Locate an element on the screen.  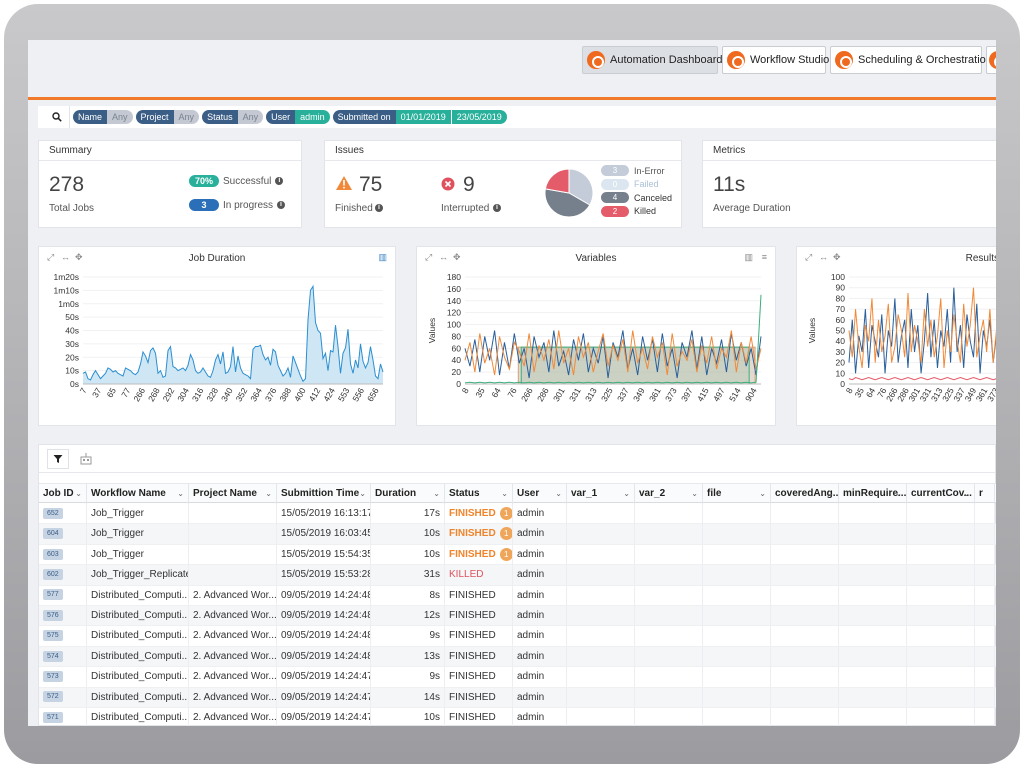
job-id-badge: 575 is located at coordinates (53, 636).